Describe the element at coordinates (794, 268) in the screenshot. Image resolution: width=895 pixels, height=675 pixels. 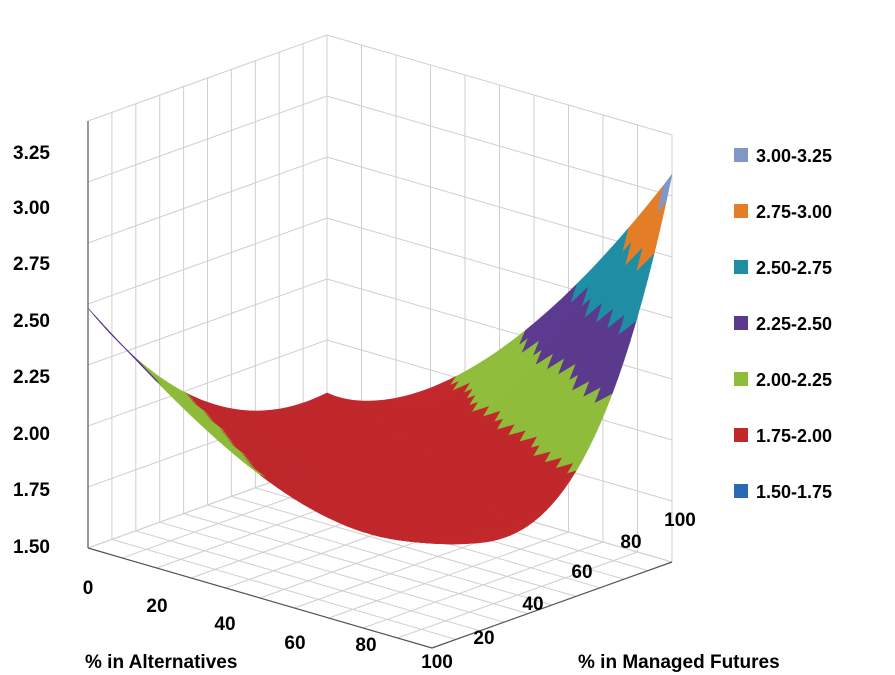
I see `legend-label: 2.50-2.75` at that location.